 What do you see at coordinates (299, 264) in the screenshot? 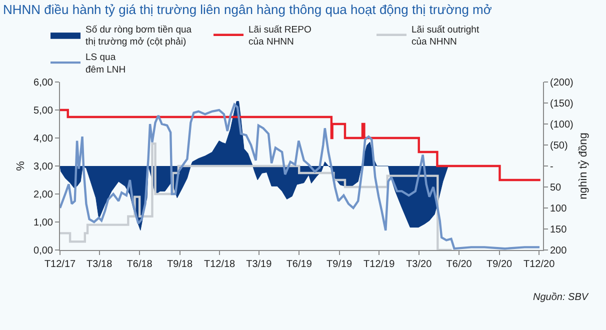
I see `x-tick-label: T6/19` at bounding box center [299, 264].